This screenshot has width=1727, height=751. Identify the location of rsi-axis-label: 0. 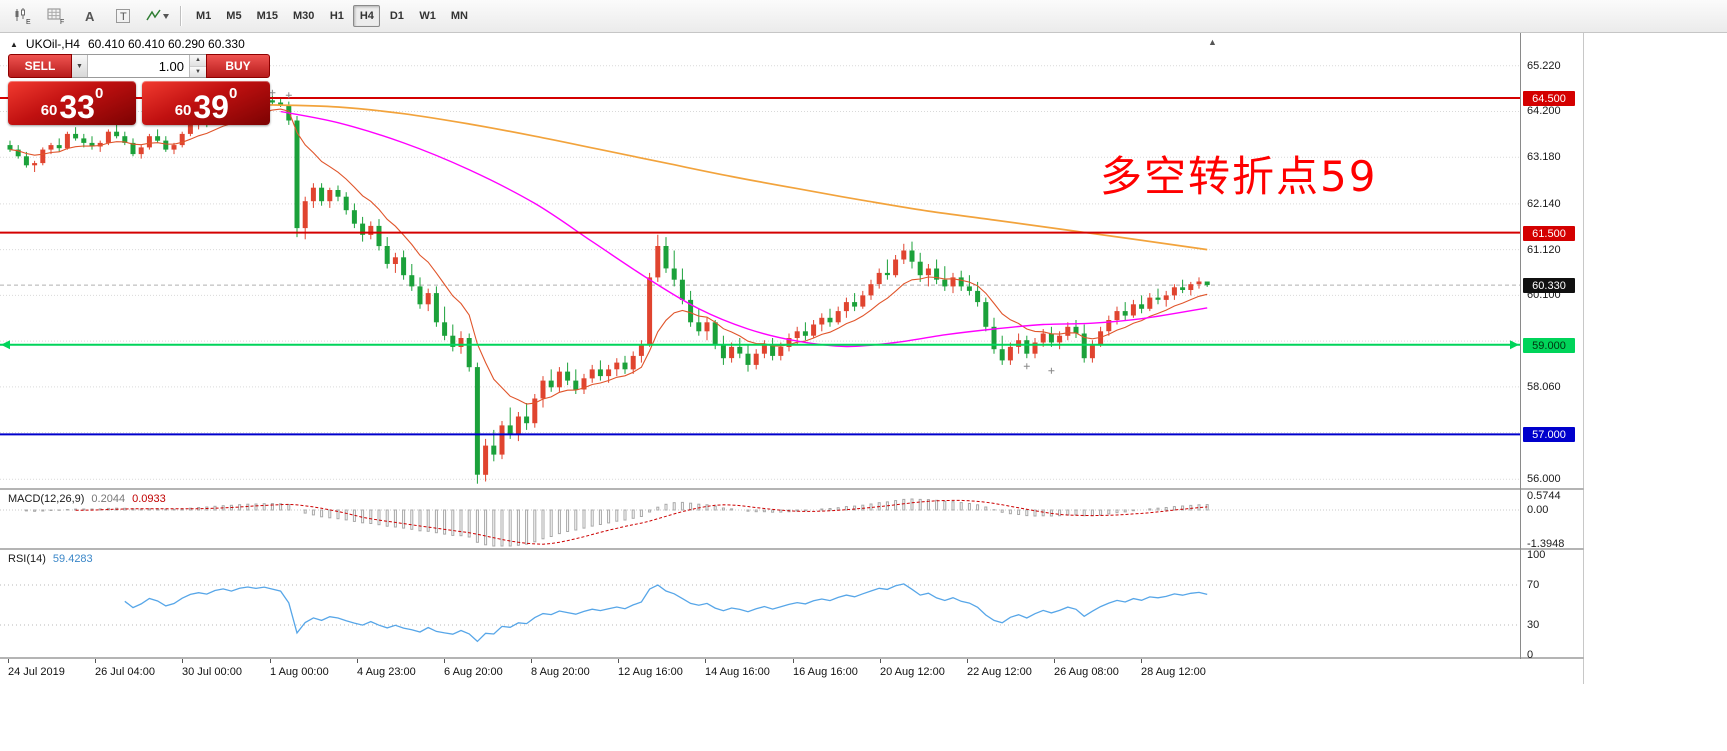
(1530, 655).